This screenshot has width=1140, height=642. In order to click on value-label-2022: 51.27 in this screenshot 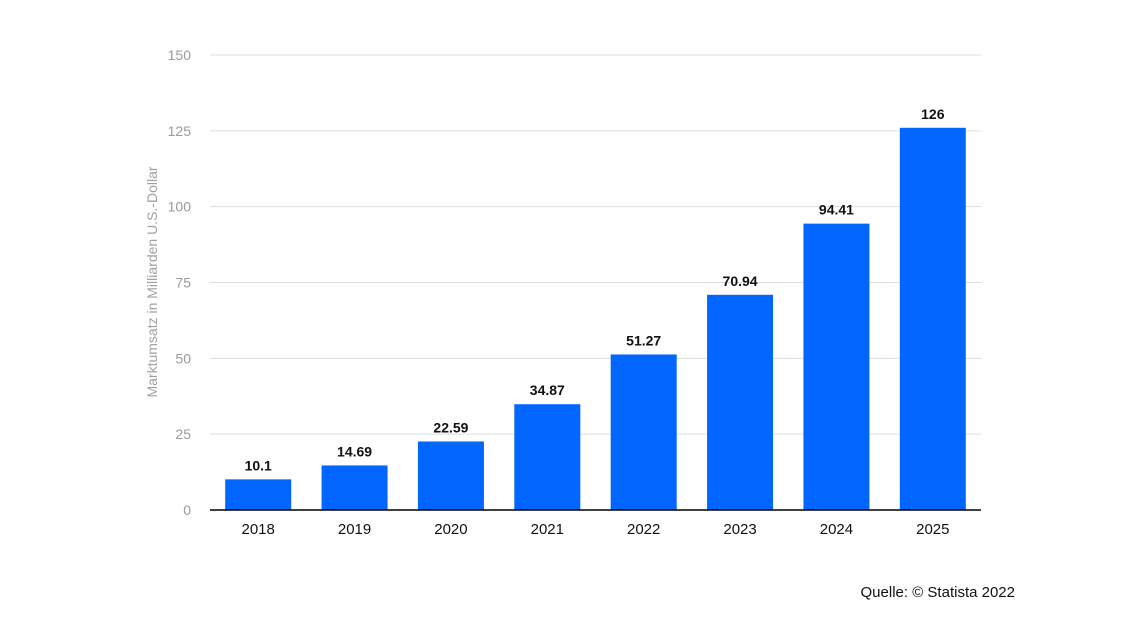, I will do `click(643, 340)`.